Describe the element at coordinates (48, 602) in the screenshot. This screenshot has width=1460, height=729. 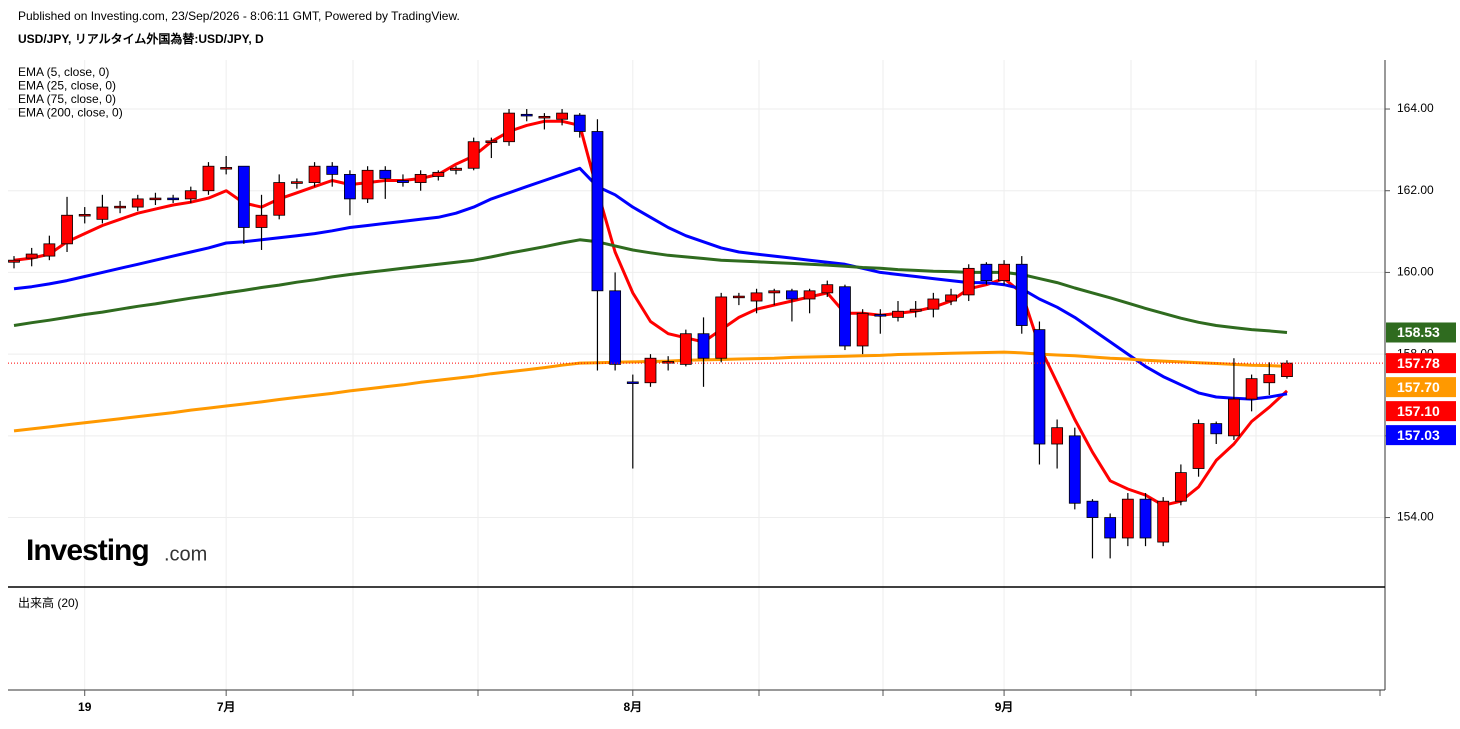
I see `volume-label: 出来高 (20)` at that location.